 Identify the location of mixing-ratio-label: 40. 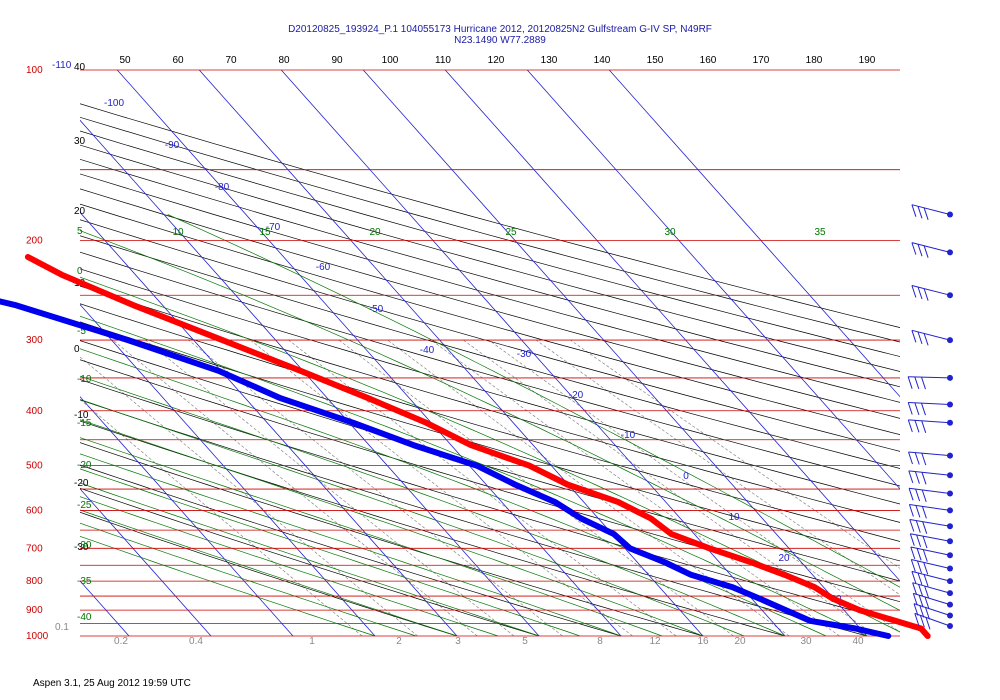
(858, 641).